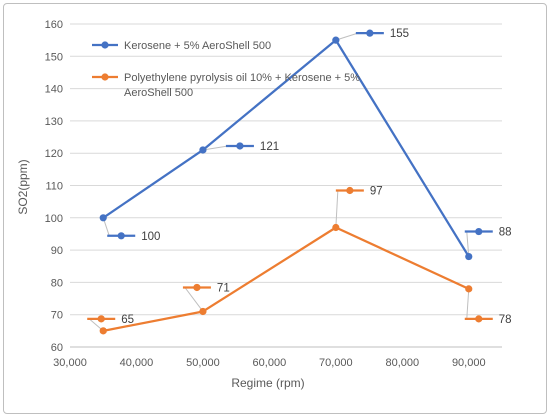 The height and width of the screenshot is (417, 550). I want to click on x-tick-label: 40,000, so click(137, 363).